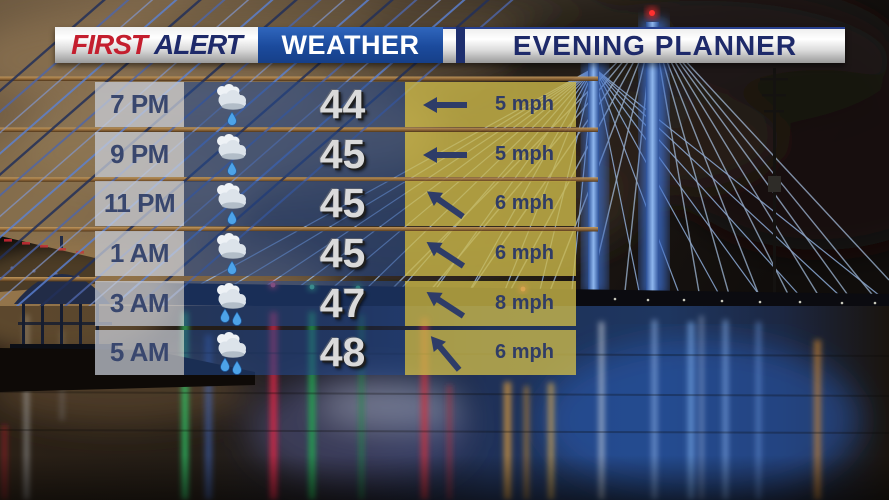 This screenshot has height=500, width=889. I want to click on weather-label: WEATHER, so click(350, 44).